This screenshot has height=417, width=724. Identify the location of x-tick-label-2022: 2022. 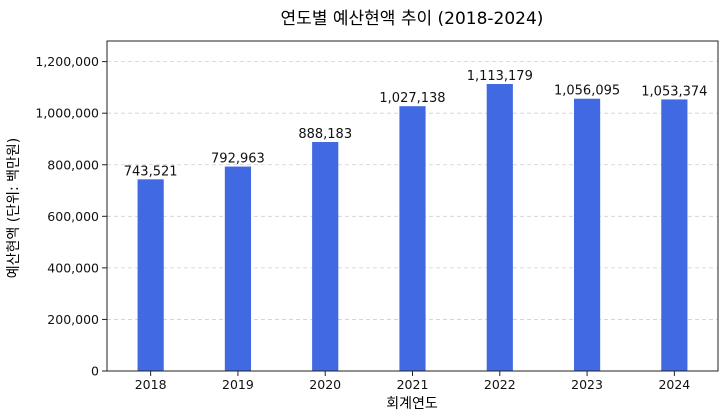
(500, 384).